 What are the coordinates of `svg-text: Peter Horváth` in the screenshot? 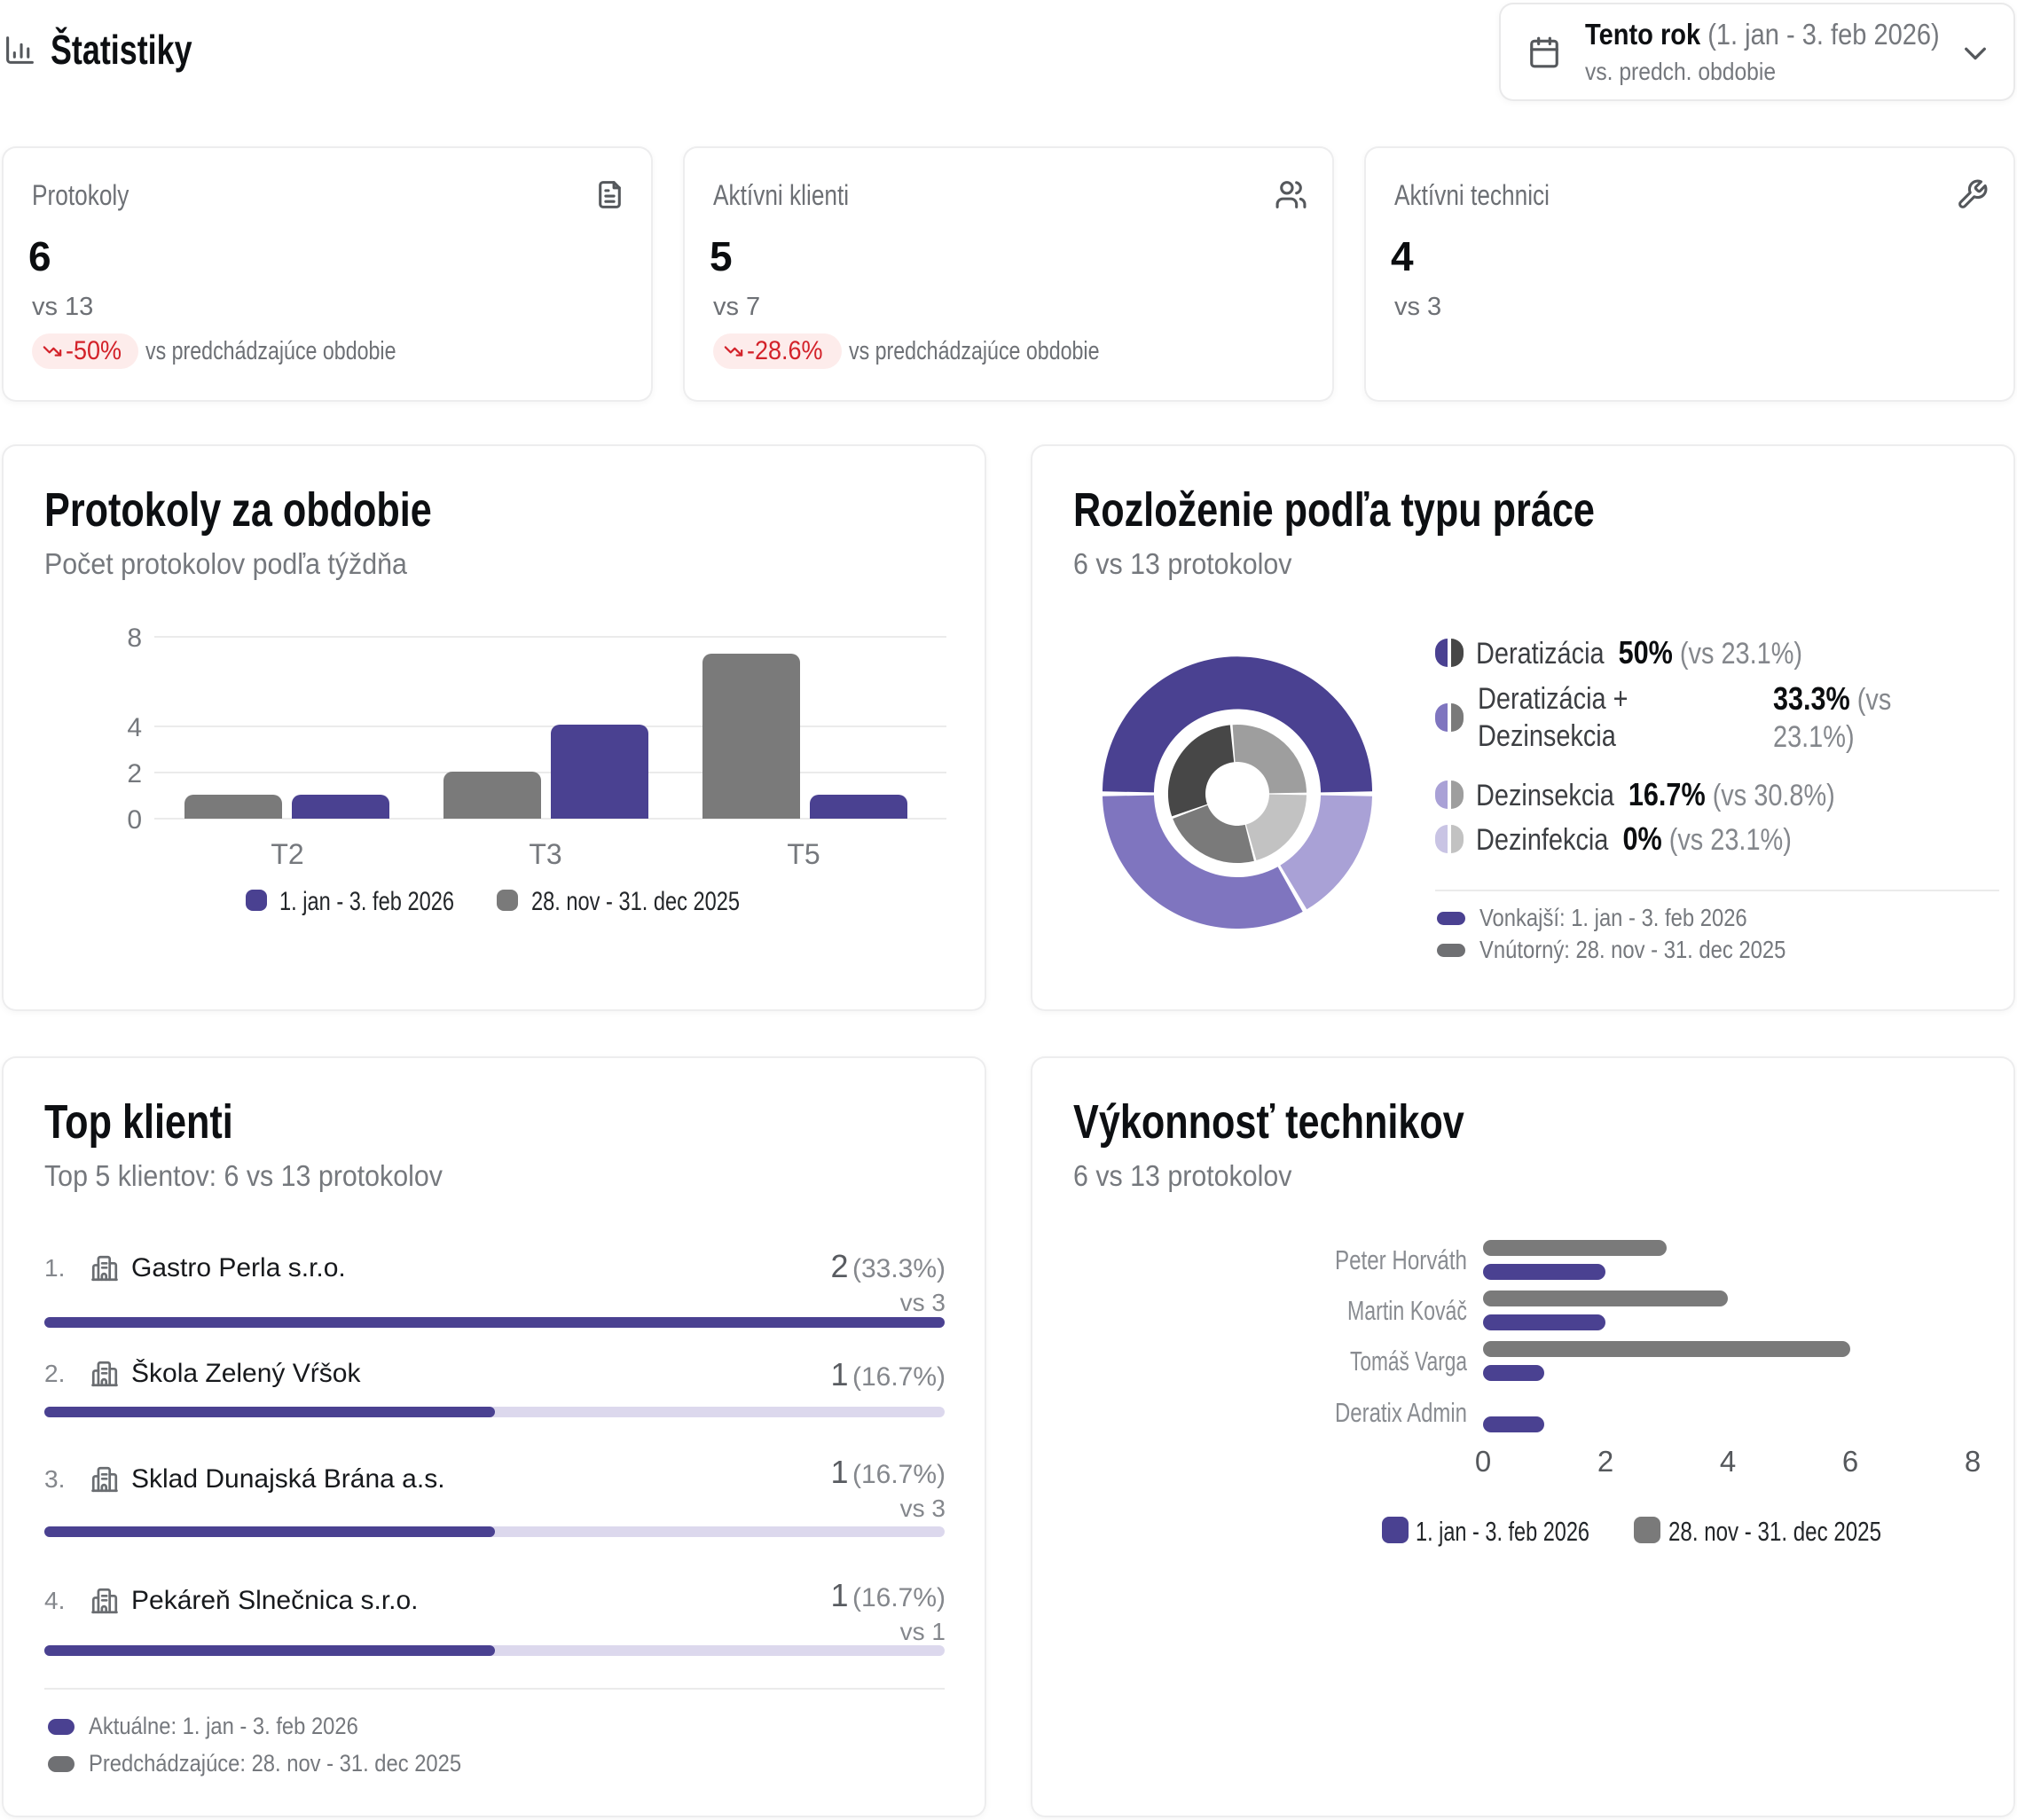 It's located at (1401, 1259).